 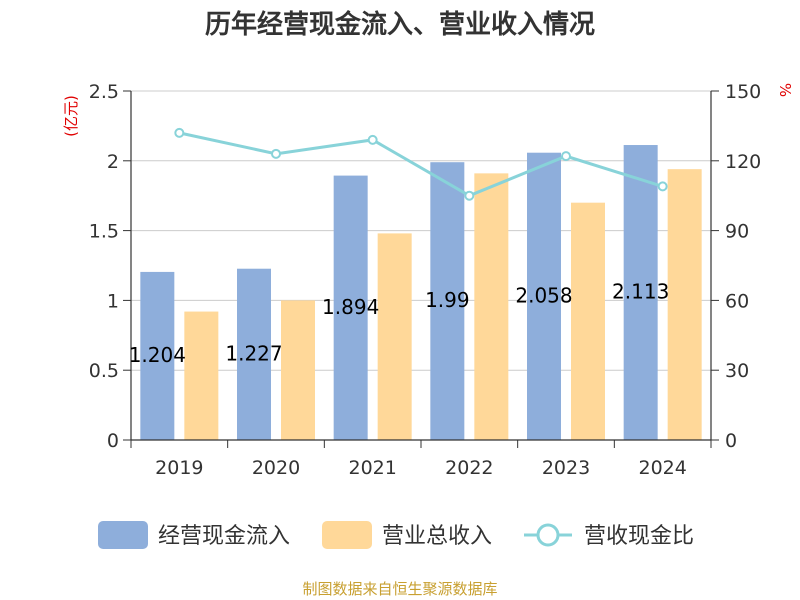 I want to click on legend: 经营现金流入 营业总收入 营收现金比, so click(x=396, y=535).